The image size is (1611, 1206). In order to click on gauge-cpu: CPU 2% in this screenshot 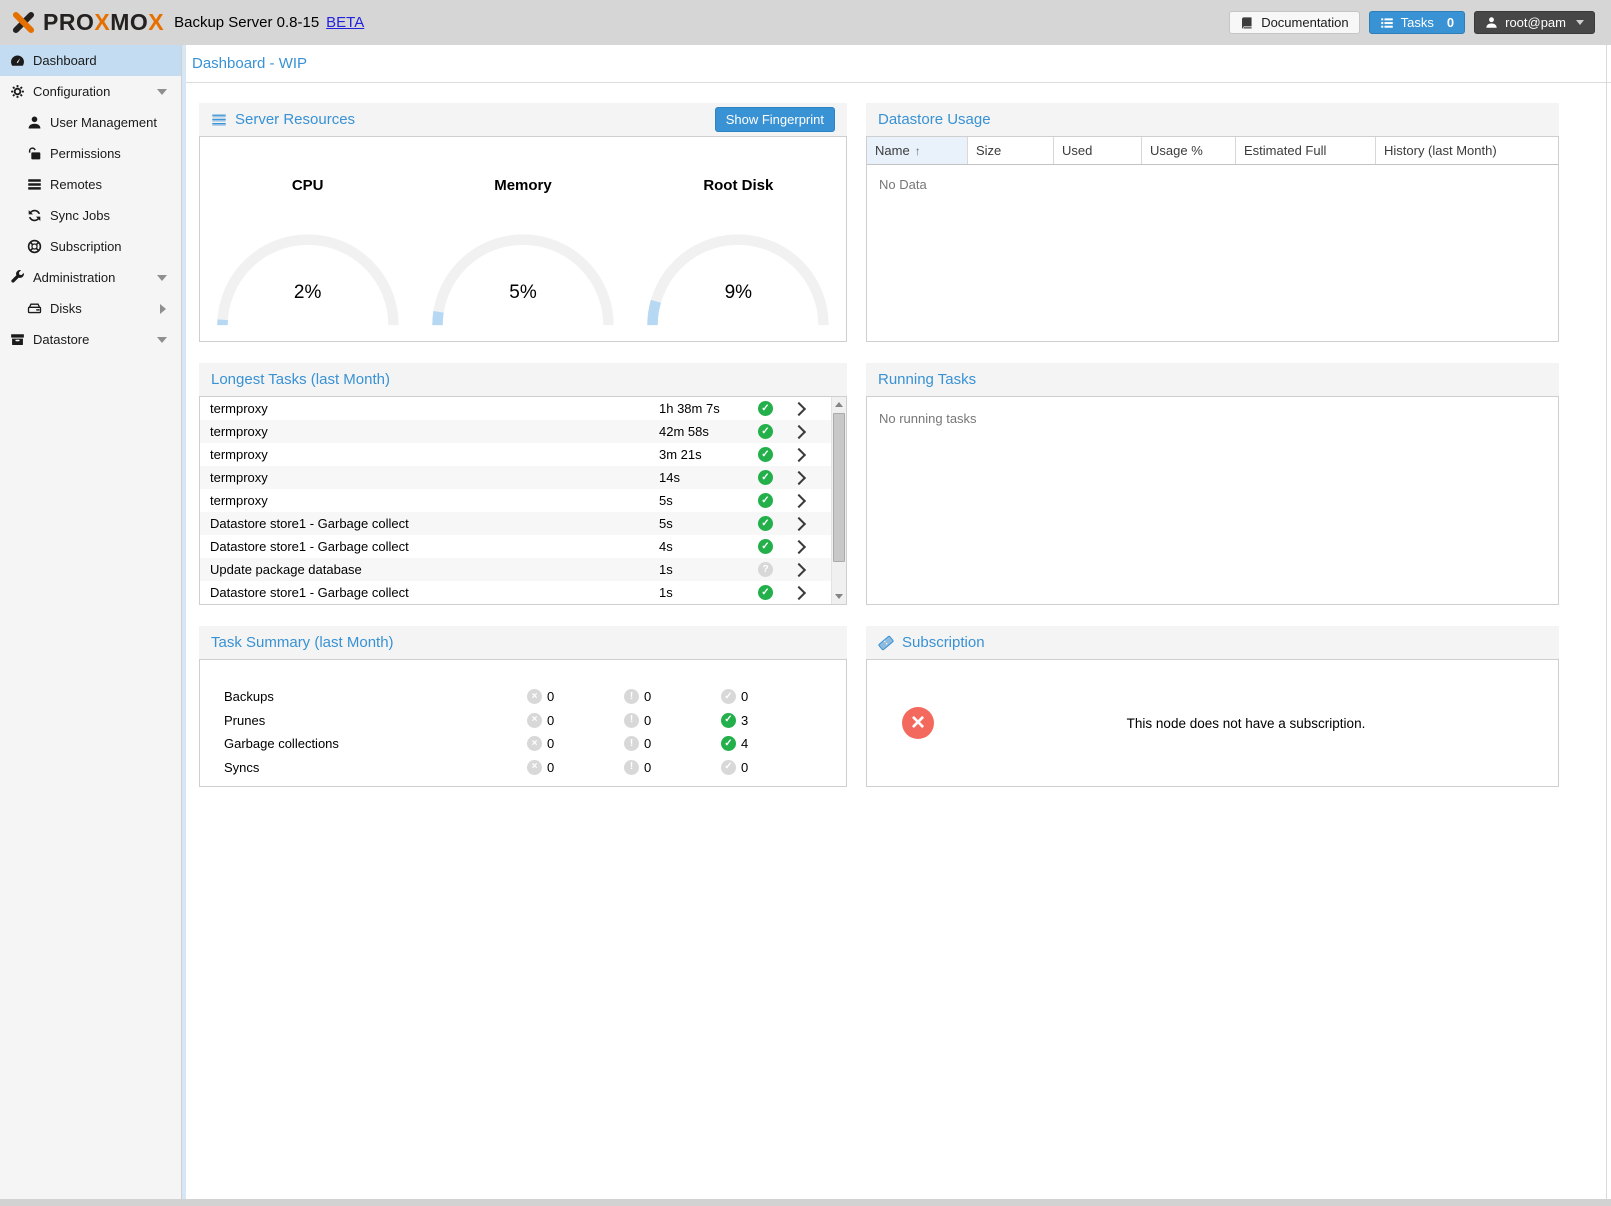, I will do `click(307, 259)`.